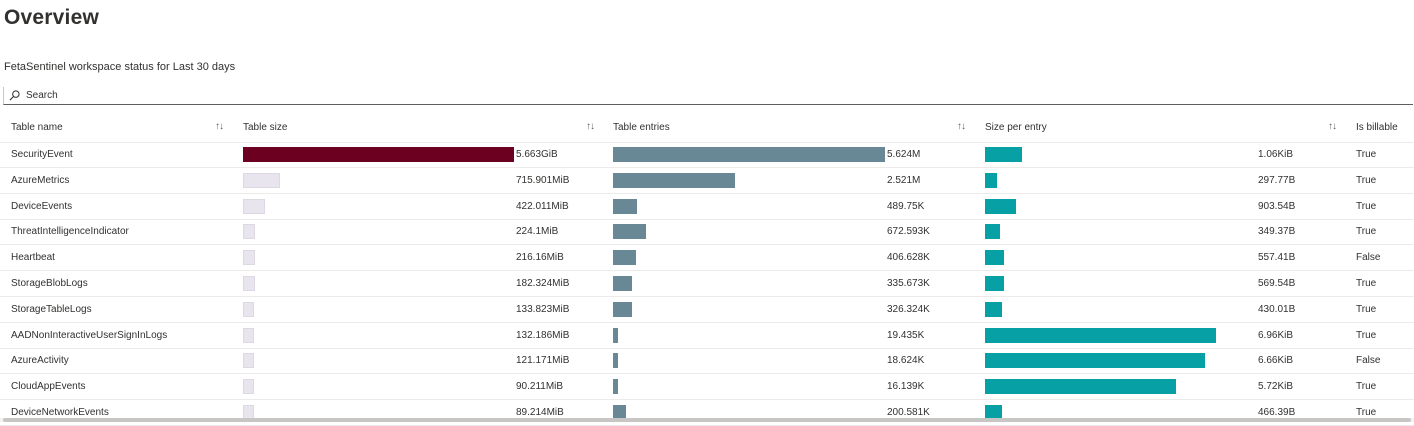 The image size is (1414, 426). What do you see at coordinates (40, 180) in the screenshot?
I see `table-name-cell: AzureMetrics` at bounding box center [40, 180].